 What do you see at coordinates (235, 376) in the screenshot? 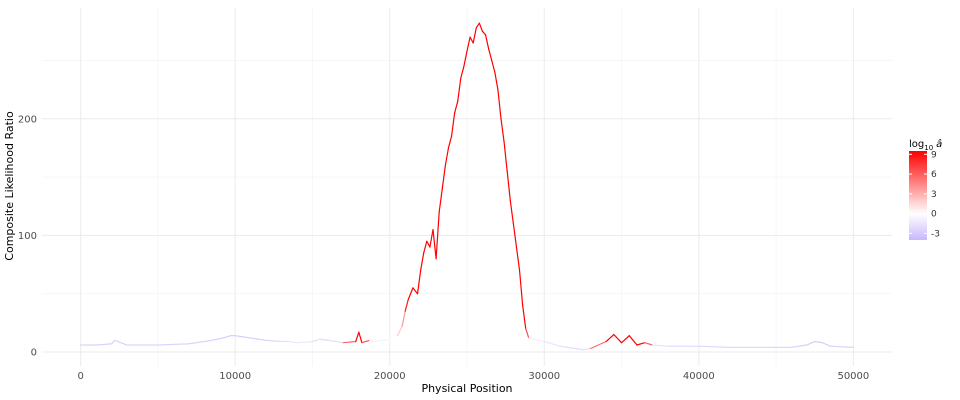
I see `x-tick-label: 10000` at bounding box center [235, 376].